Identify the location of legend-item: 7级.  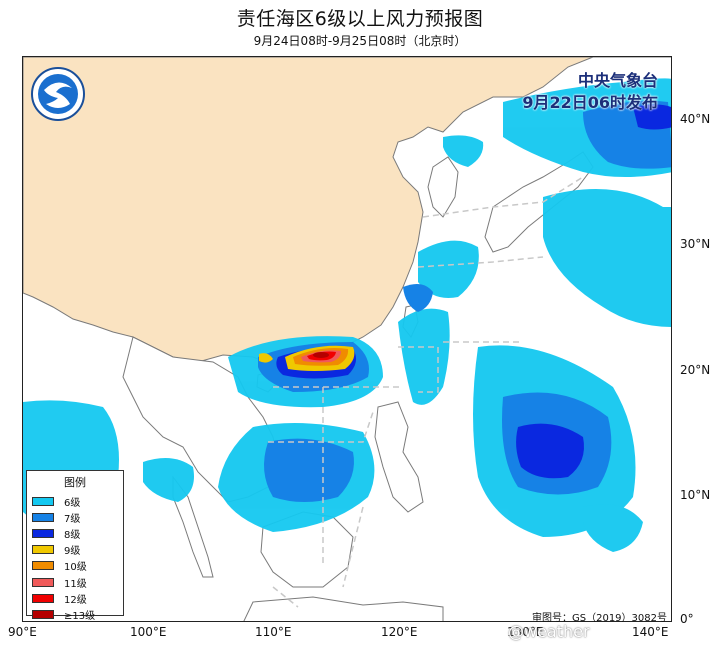
(75, 517).